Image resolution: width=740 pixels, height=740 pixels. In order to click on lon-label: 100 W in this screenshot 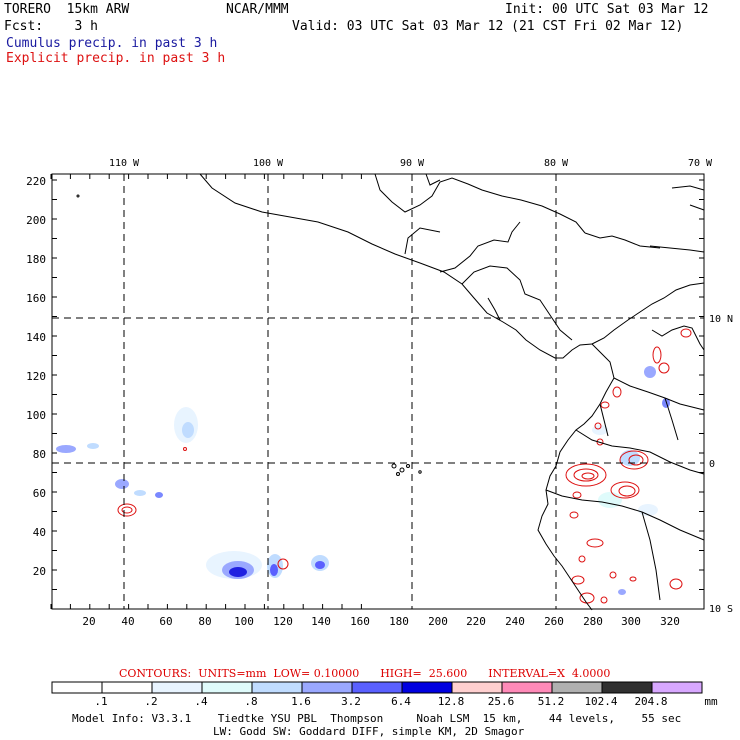, I will do `click(268, 163)`.